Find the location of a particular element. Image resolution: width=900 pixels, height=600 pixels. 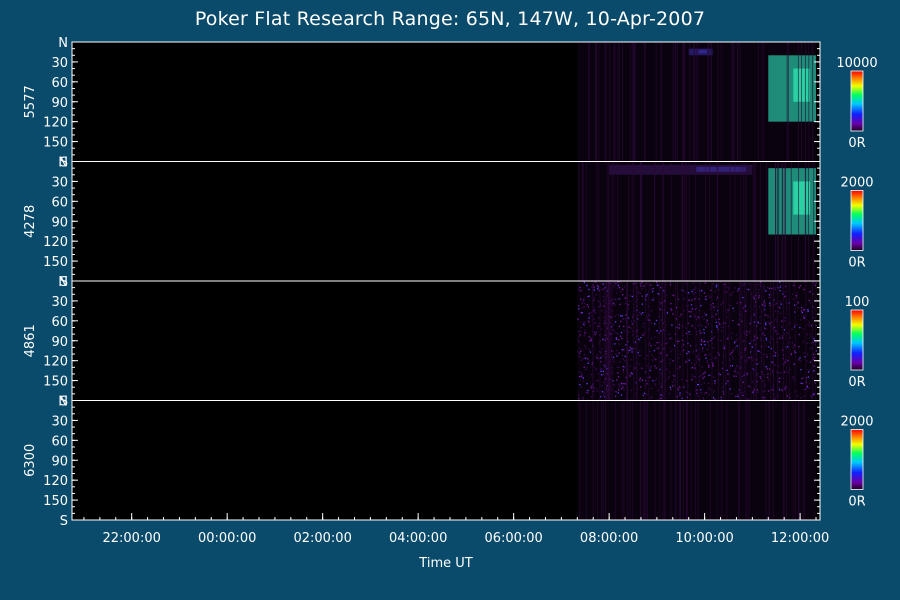

colorbar-max-label: 10000 is located at coordinates (856, 63).